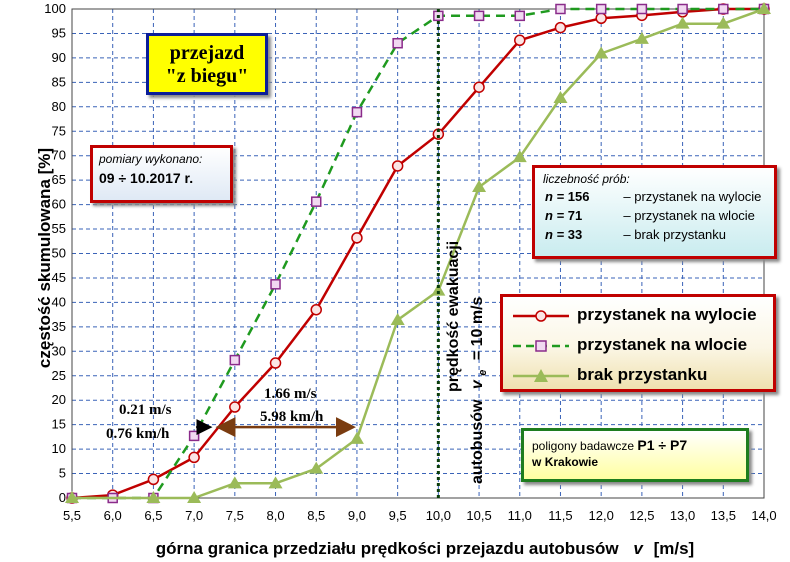  I want to click on y-tick-label: 90, so click(59, 57).